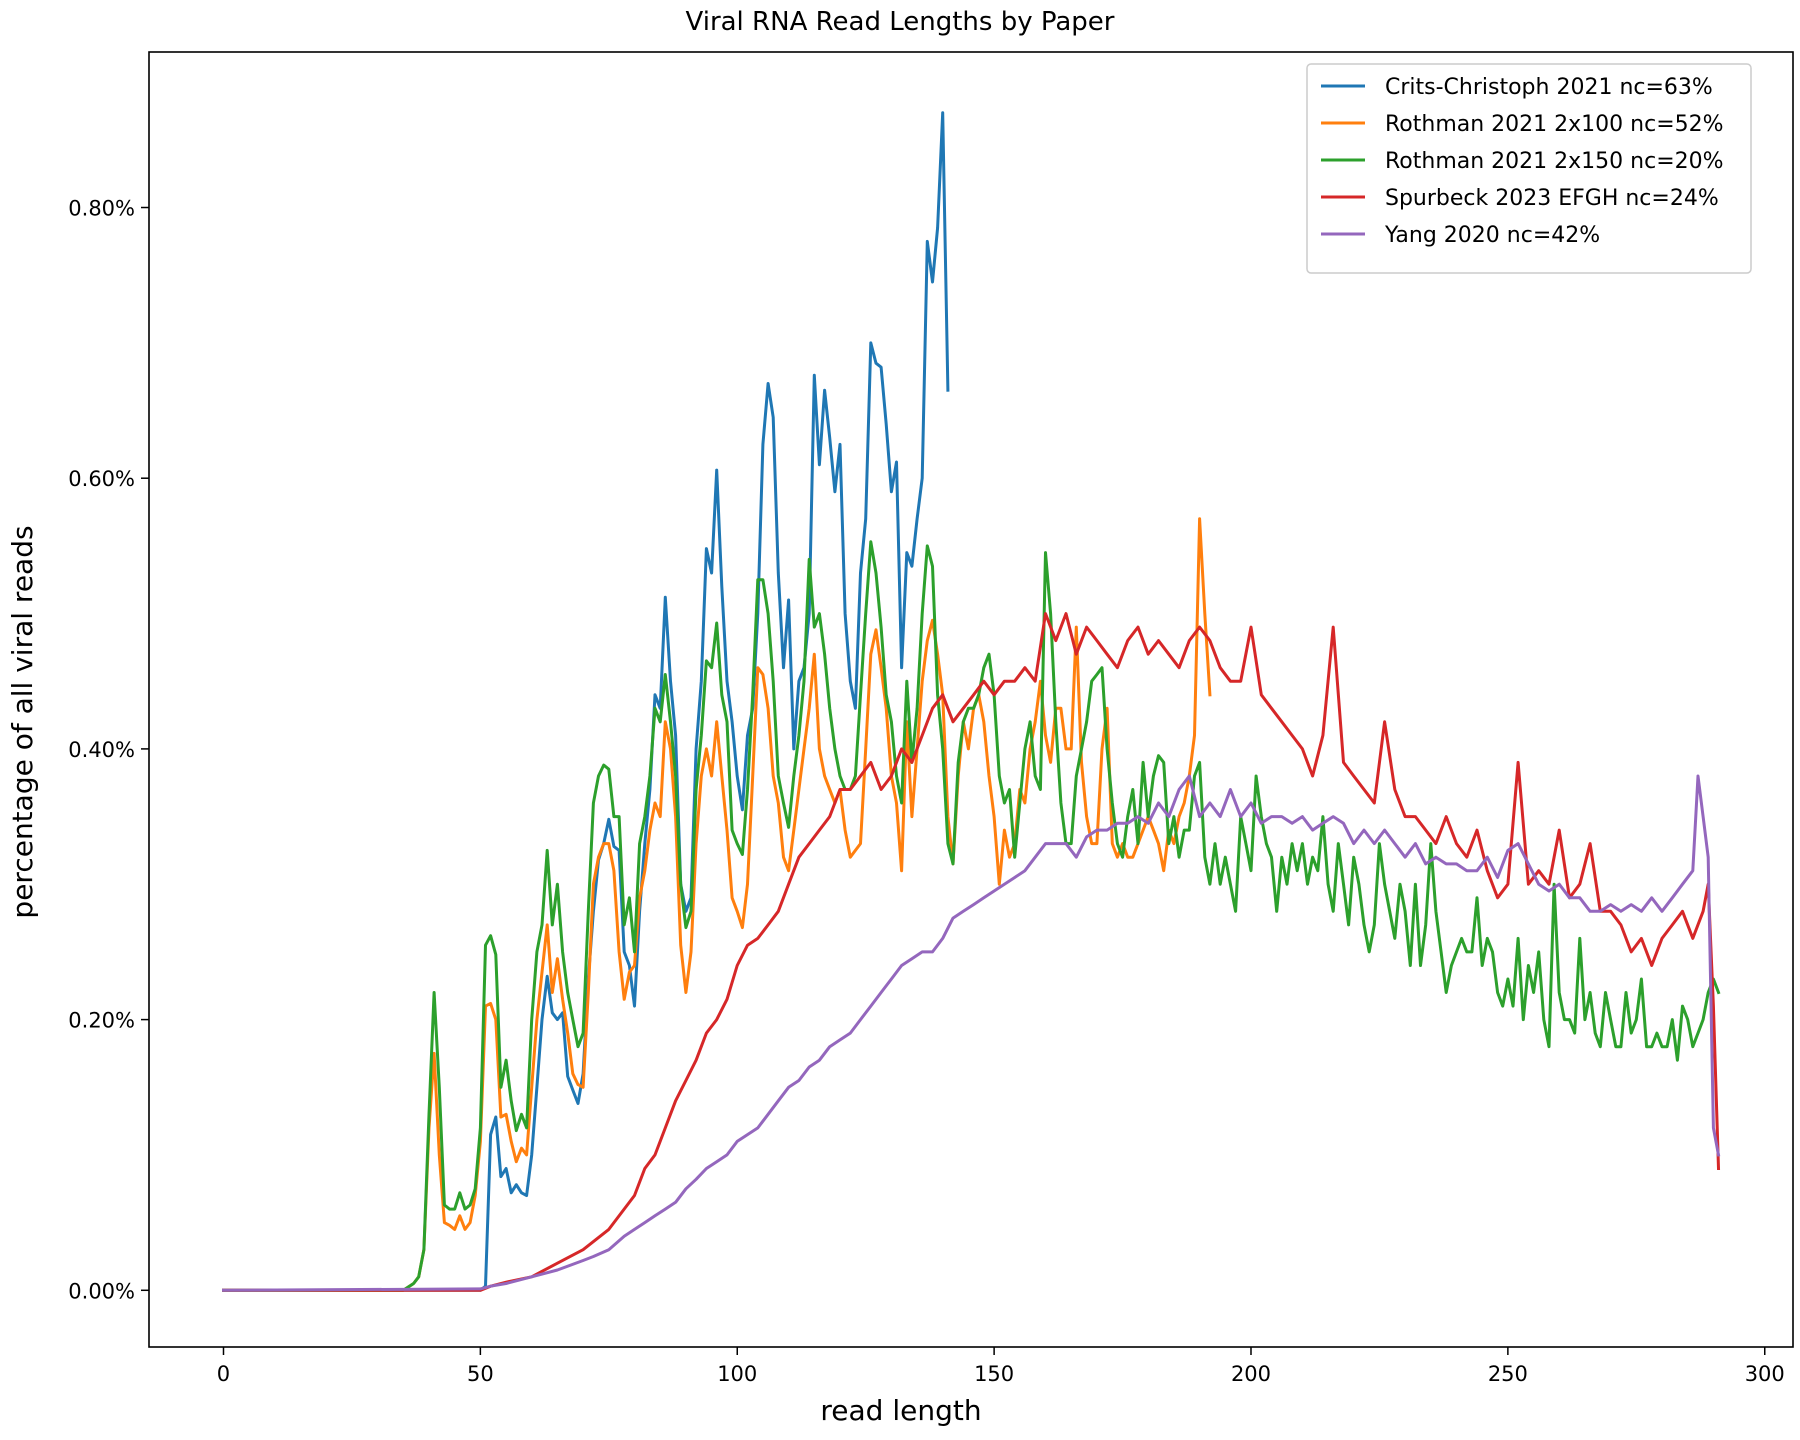  Describe the element at coordinates (101, 479) in the screenshot. I see `y-tick-label: 0.60%` at that location.